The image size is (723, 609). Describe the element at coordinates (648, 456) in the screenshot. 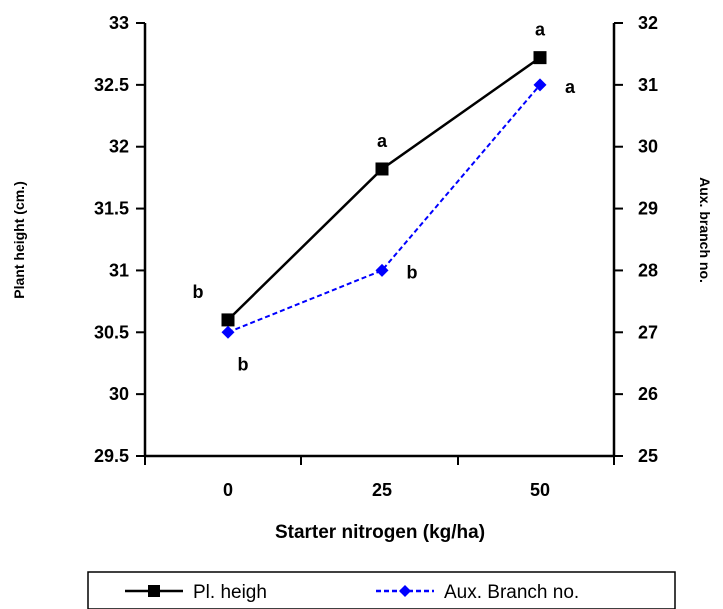

I see `right-y-tick-label: 25` at that location.